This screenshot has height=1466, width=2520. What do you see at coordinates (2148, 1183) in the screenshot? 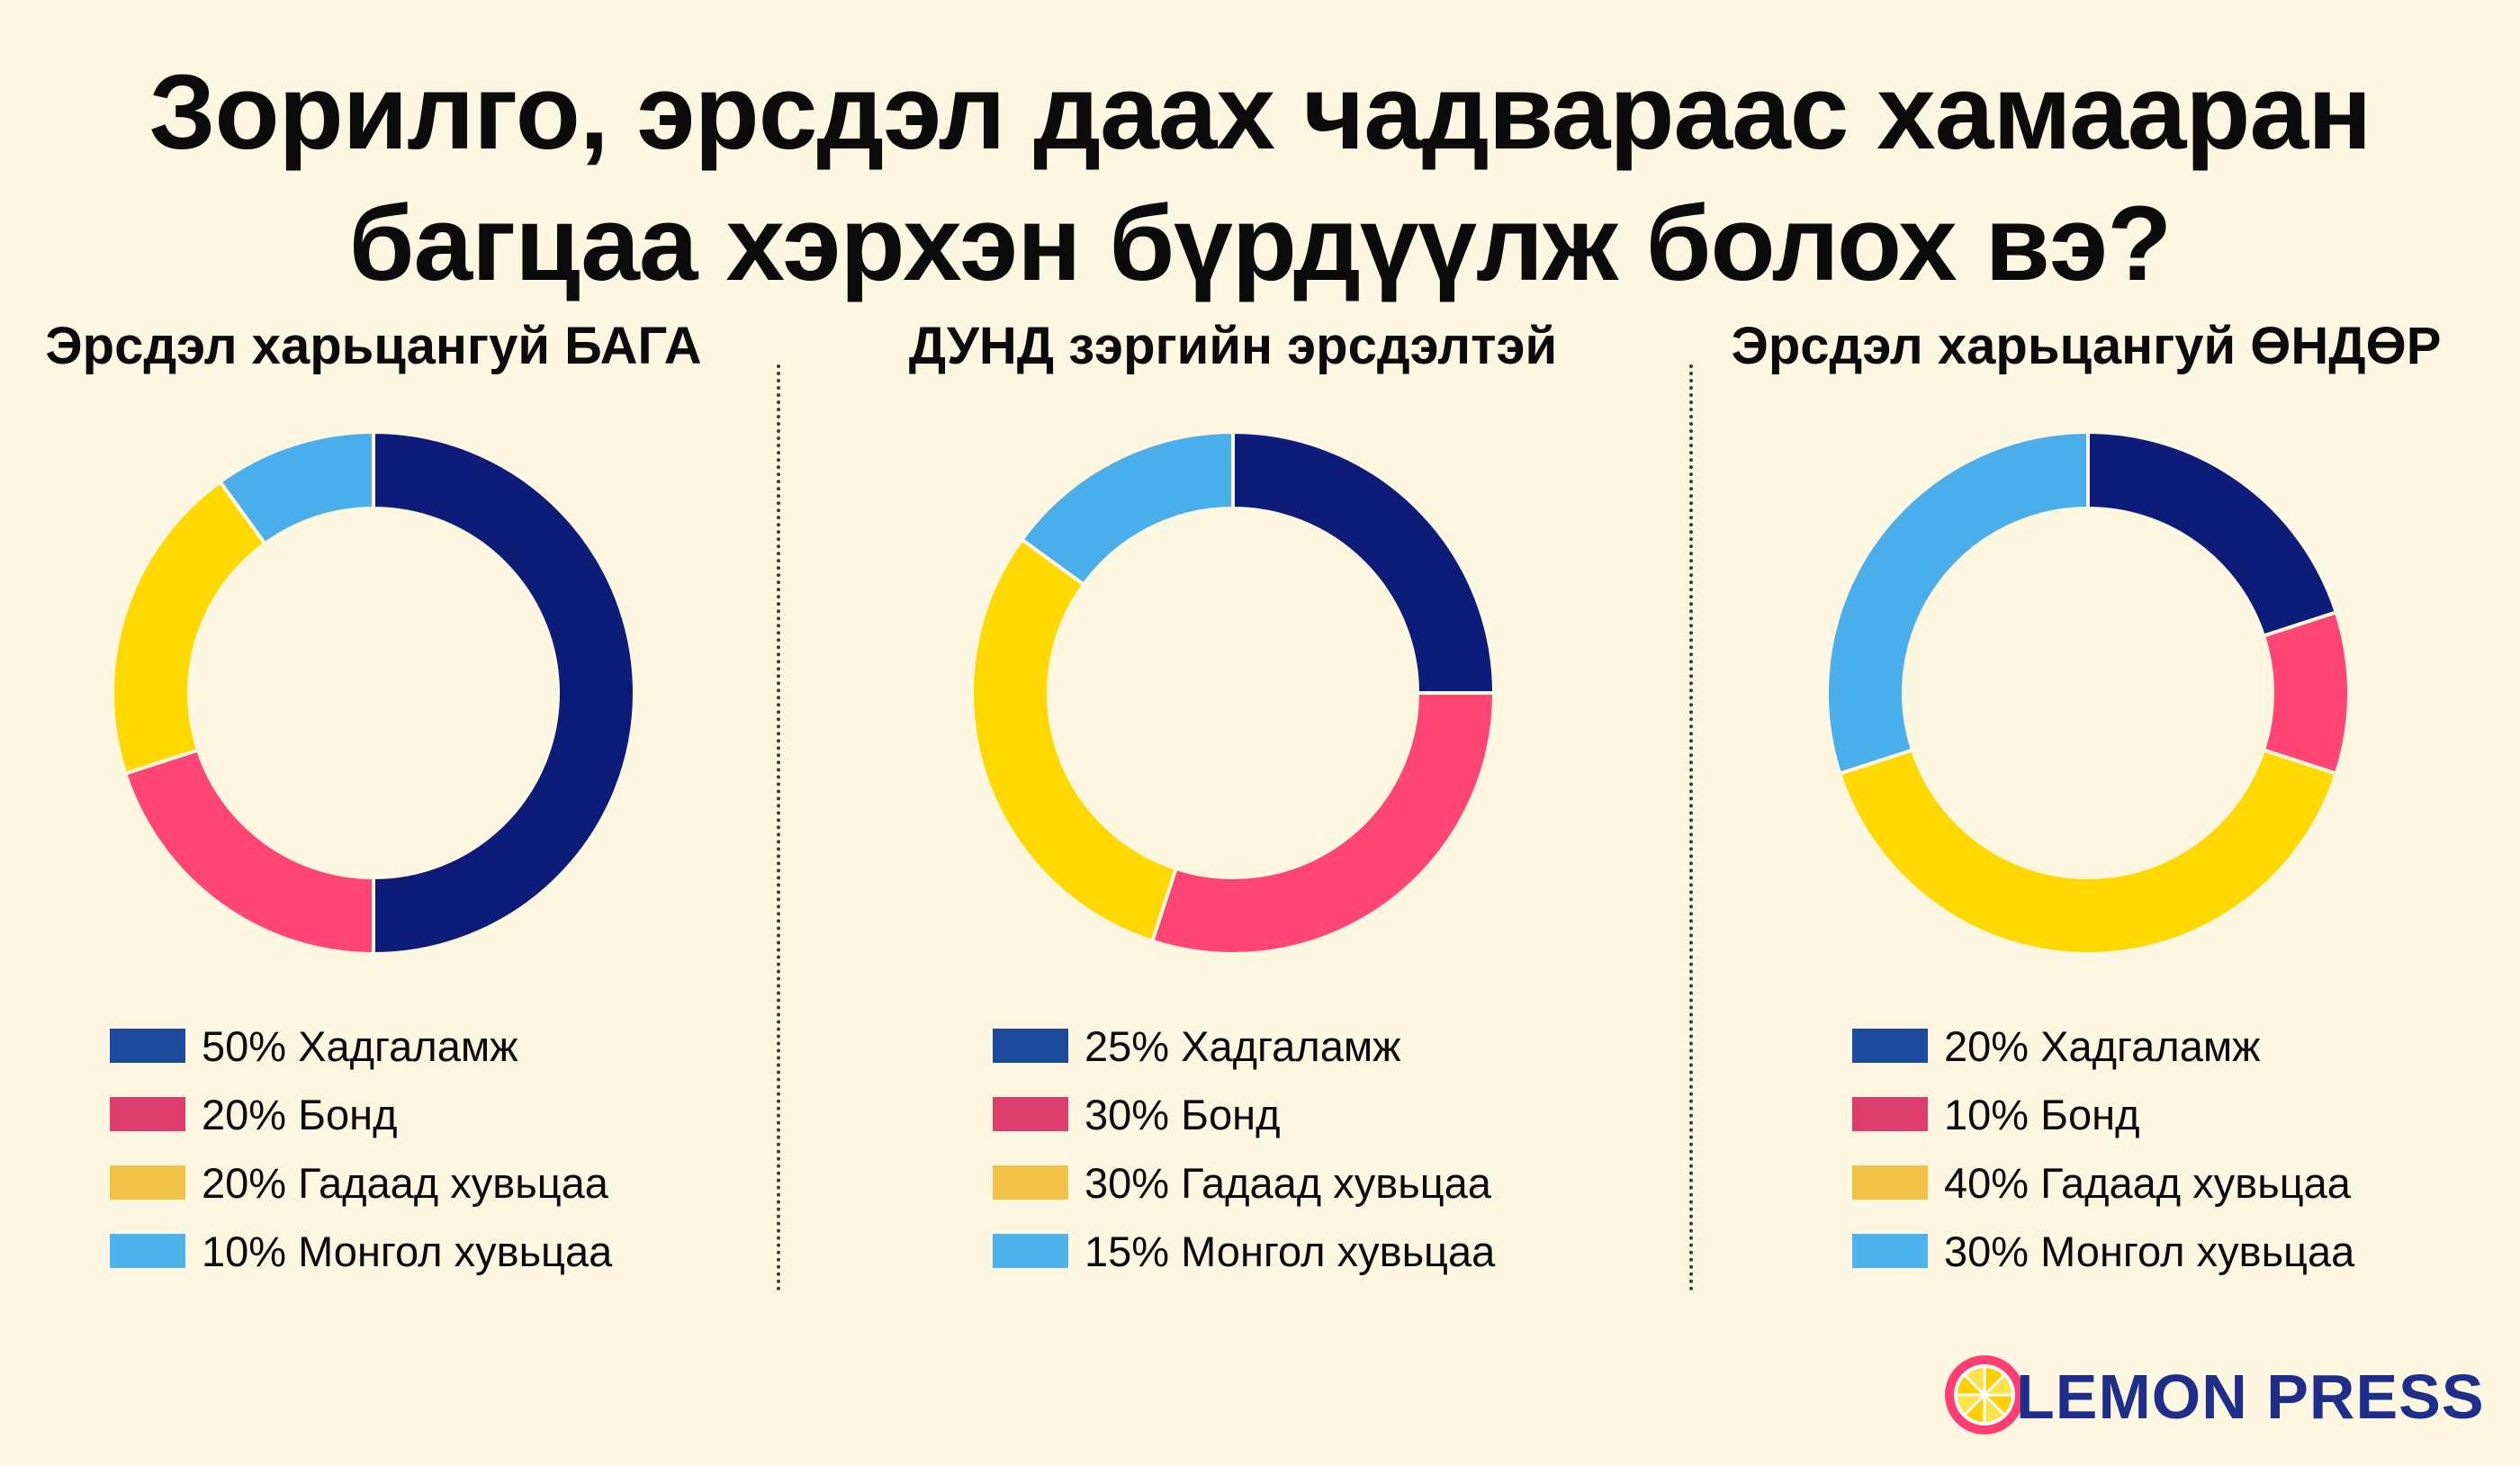
I see `legend-label: 40% Гадаад хувьцаа` at bounding box center [2148, 1183].